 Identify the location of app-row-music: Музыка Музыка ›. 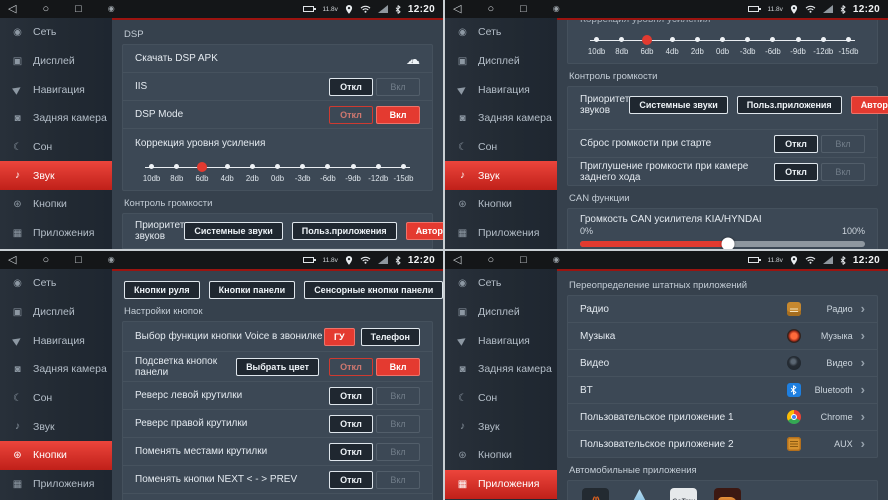
(722, 336).